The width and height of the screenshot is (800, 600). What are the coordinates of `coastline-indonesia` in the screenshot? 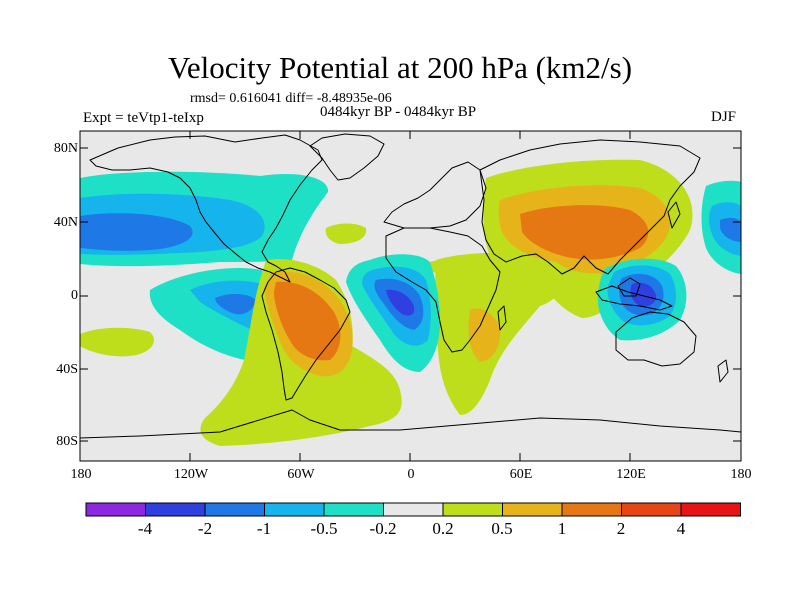 It's located at (634, 298).